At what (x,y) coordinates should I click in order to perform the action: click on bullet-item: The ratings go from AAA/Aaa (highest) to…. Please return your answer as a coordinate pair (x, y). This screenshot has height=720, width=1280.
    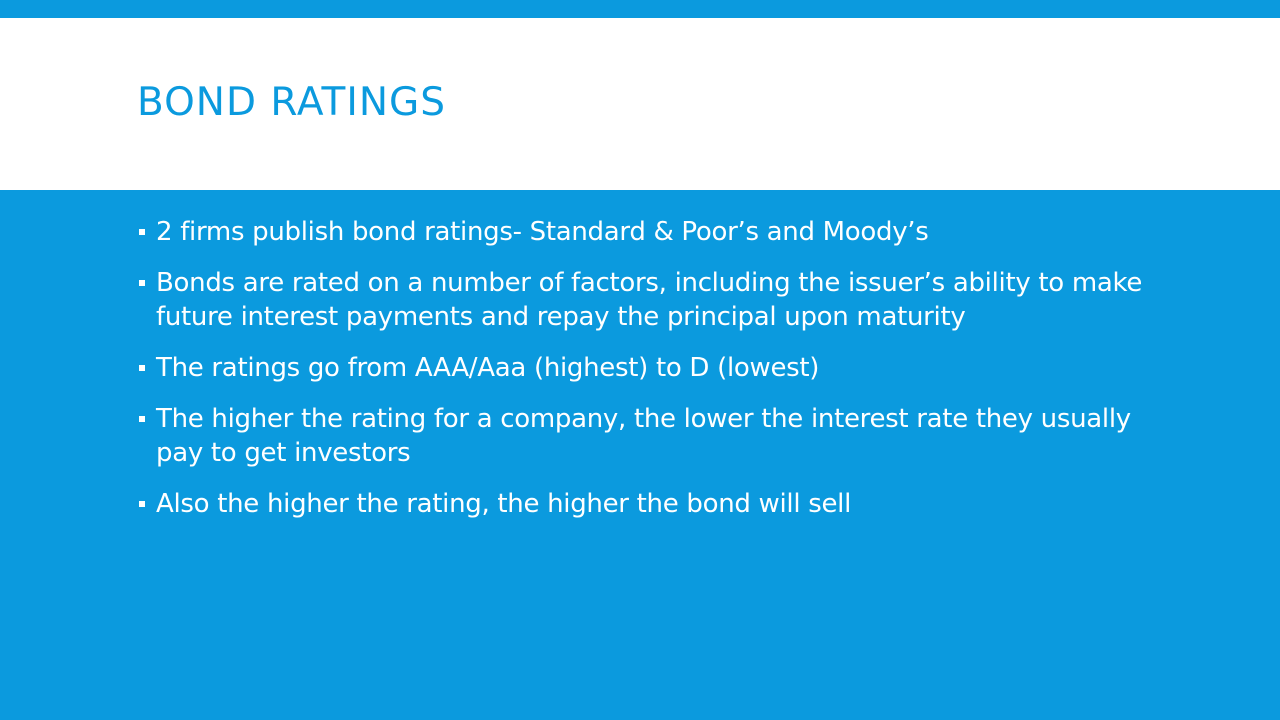
    Looking at the image, I should click on (642, 368).